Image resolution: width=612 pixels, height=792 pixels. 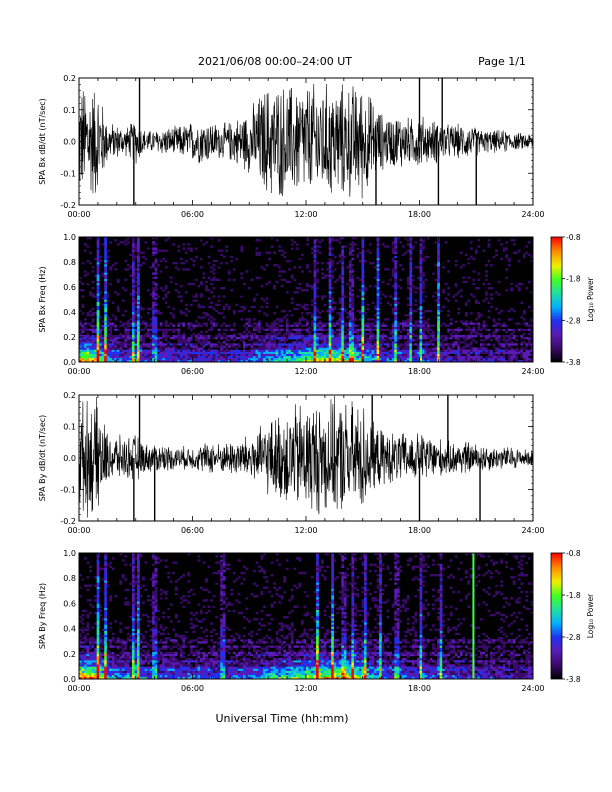 What do you see at coordinates (42, 299) in the screenshot?
I see `y-axis-label: SPA Bx Freq (Hz)` at bounding box center [42, 299].